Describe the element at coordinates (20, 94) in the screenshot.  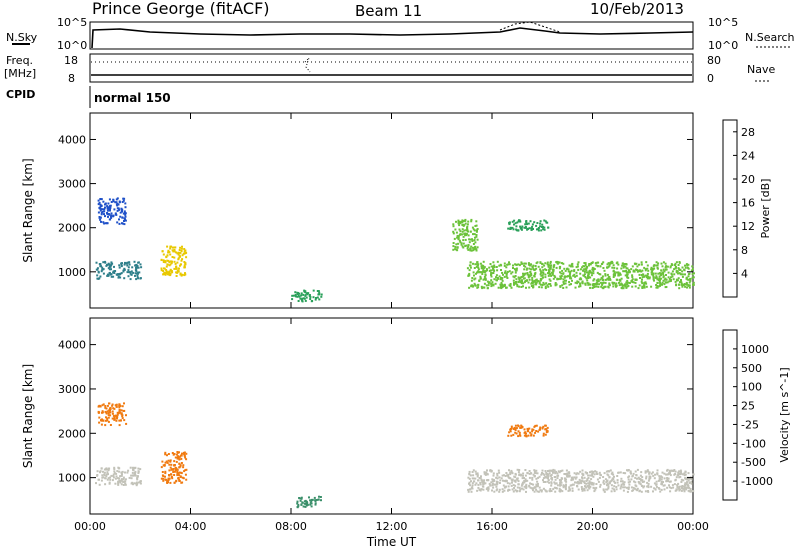
I see `cpid-label: CPID` at that location.